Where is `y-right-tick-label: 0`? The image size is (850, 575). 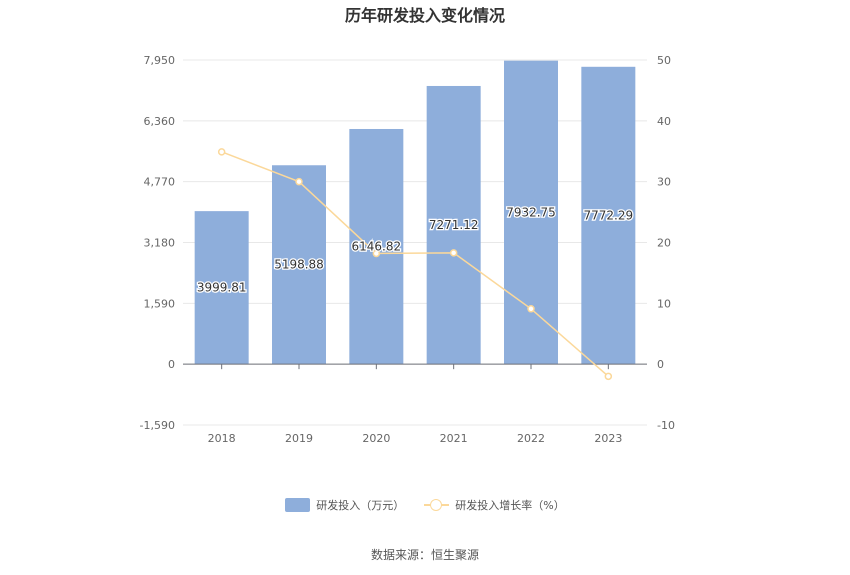
y-right-tick-label: 0 is located at coordinates (660, 364).